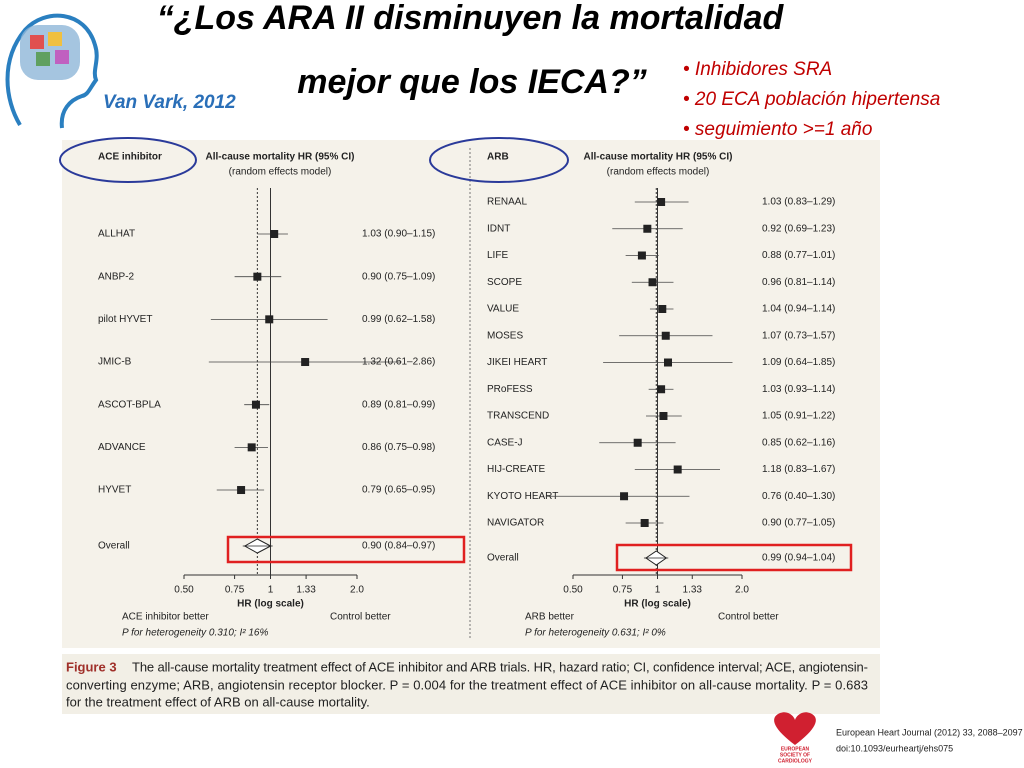  What do you see at coordinates (507, 202) in the screenshot?
I see `study-label: RENAAL` at bounding box center [507, 202].